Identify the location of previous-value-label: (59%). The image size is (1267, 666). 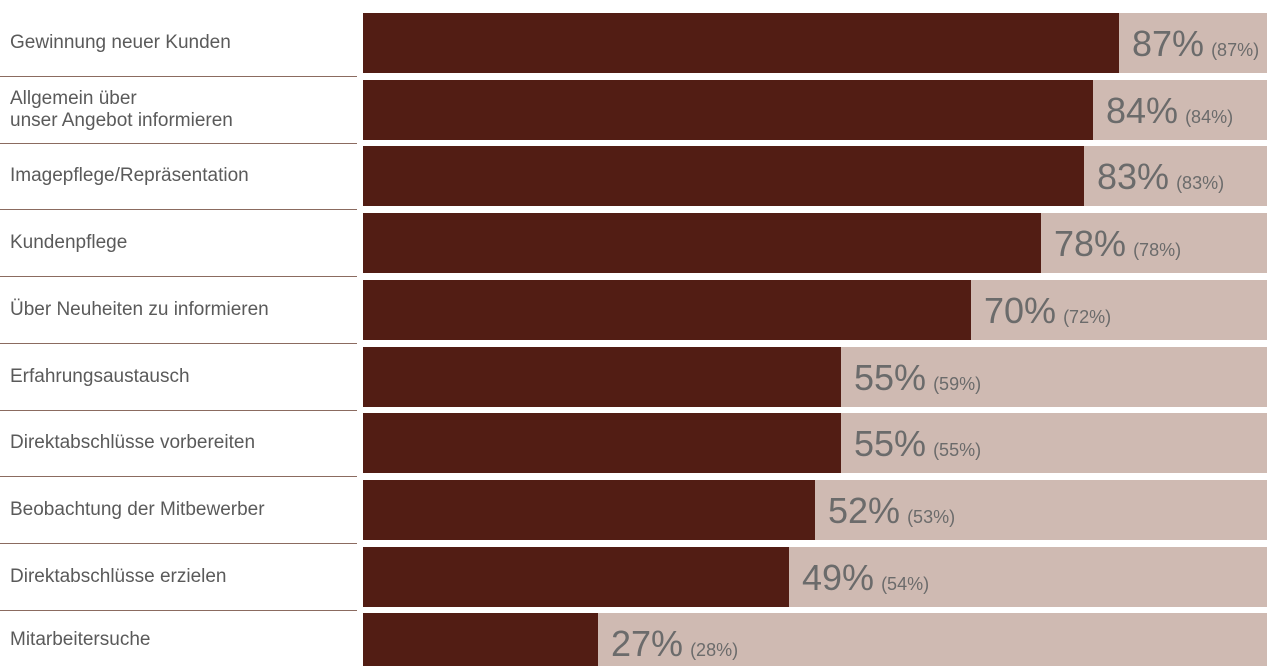
(957, 384).